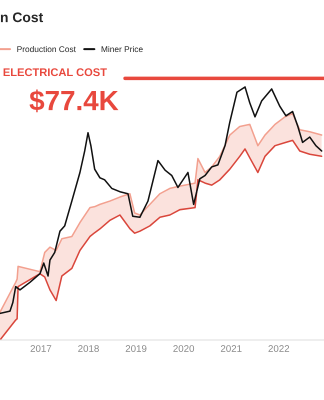 This screenshot has height=400, width=324. Describe the element at coordinates (183, 348) in the screenshot. I see `x-tick-label: 2020` at that location.